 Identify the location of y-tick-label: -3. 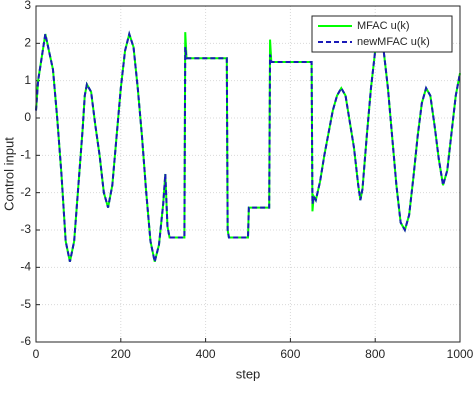
(25, 229).